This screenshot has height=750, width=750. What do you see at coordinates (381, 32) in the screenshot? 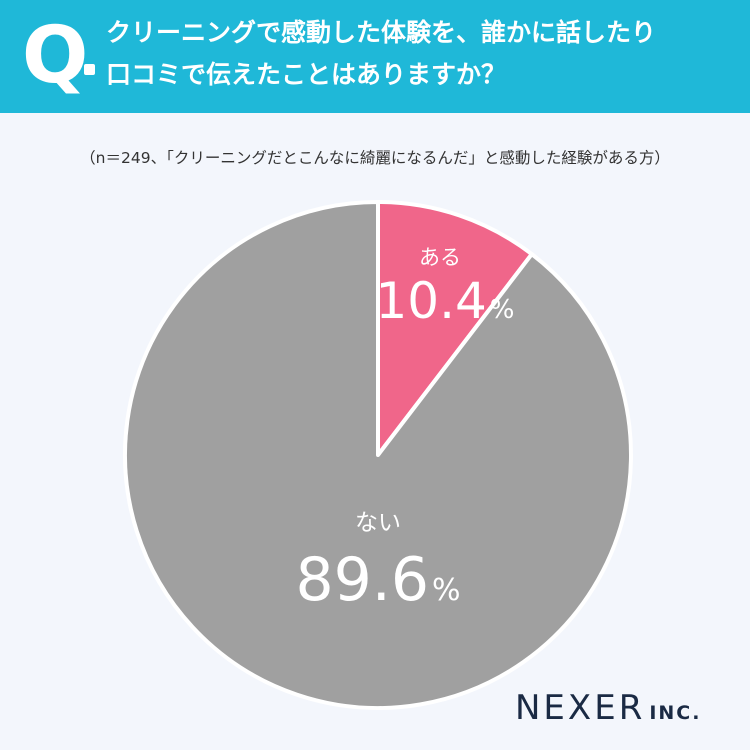
I see `question-line-1: クリーニングで感動した体験を、誰かに話したり` at bounding box center [381, 32].